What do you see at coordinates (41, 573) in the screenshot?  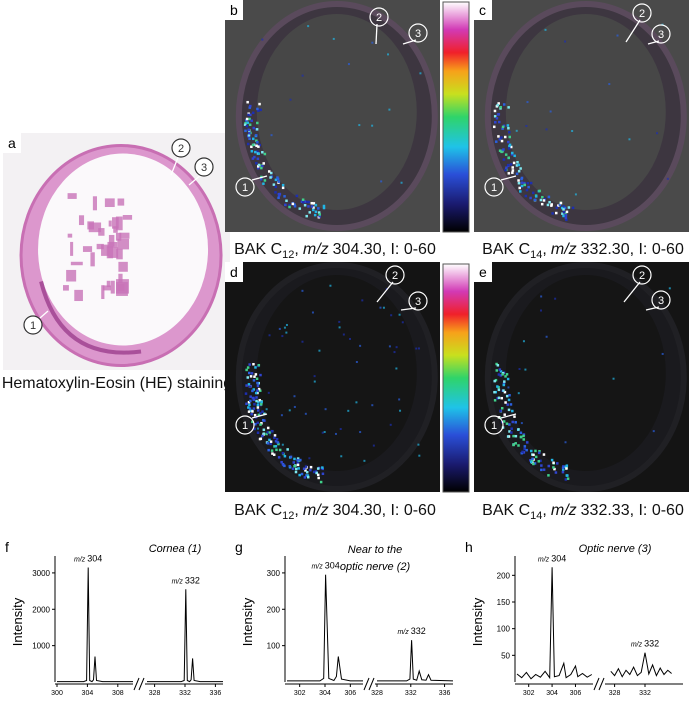 I see `y-tick-label: 3000` at bounding box center [41, 573].